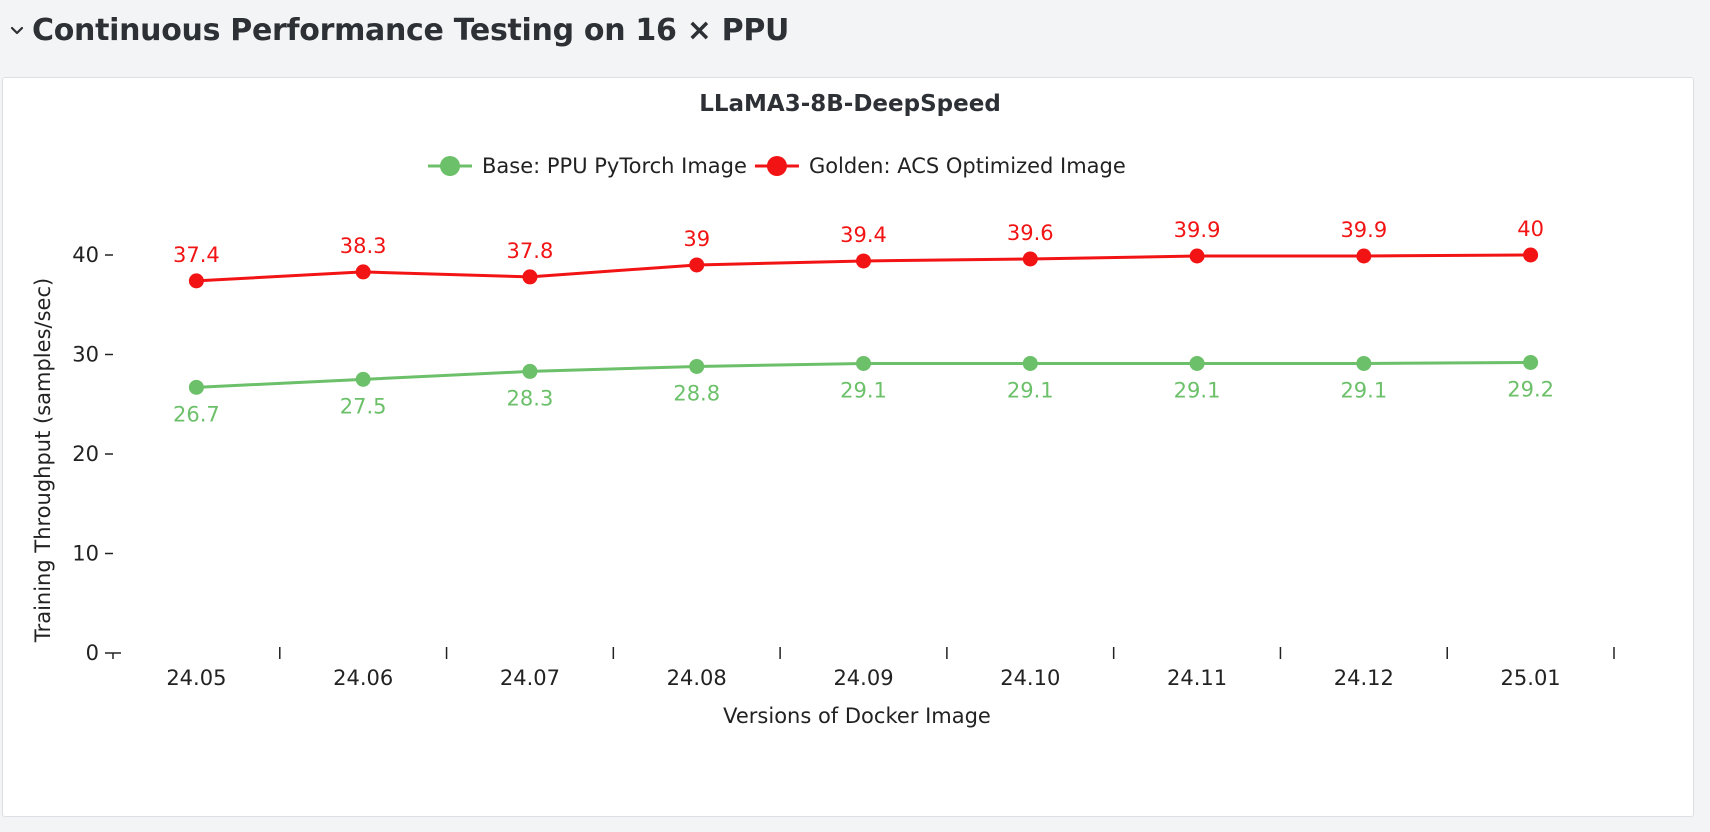 The image size is (1710, 832). I want to click on chart-title: LLaMA3-8B-DeepSpeed, so click(850, 104).